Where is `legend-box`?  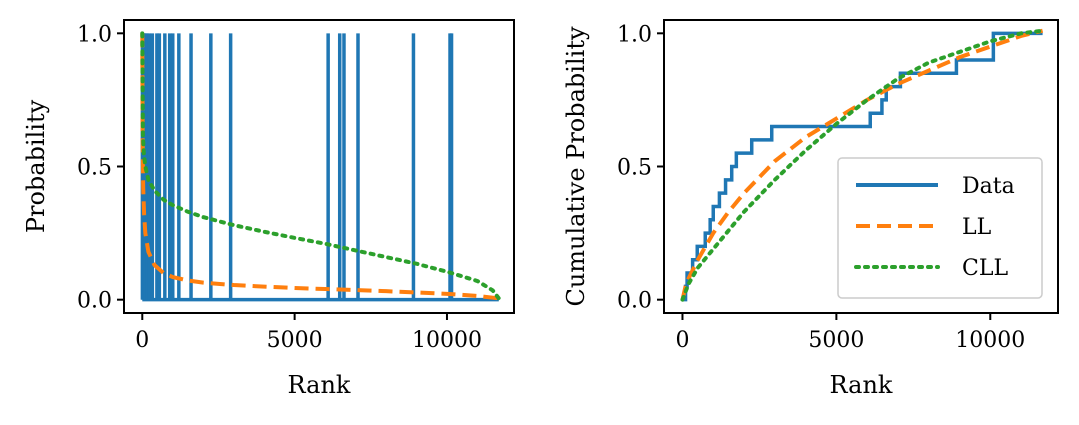 legend-box is located at coordinates (940, 228).